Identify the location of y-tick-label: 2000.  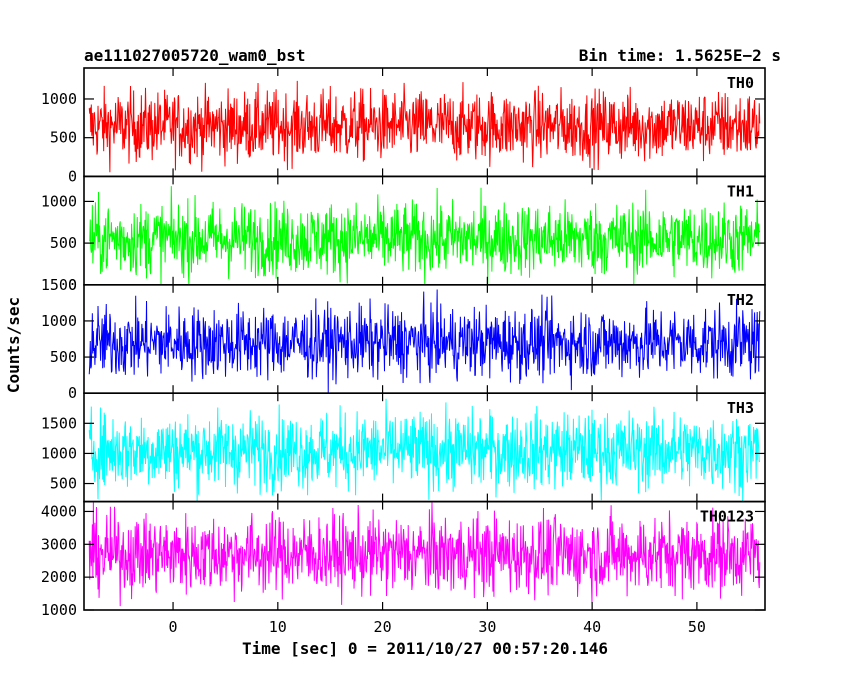
(59, 577).